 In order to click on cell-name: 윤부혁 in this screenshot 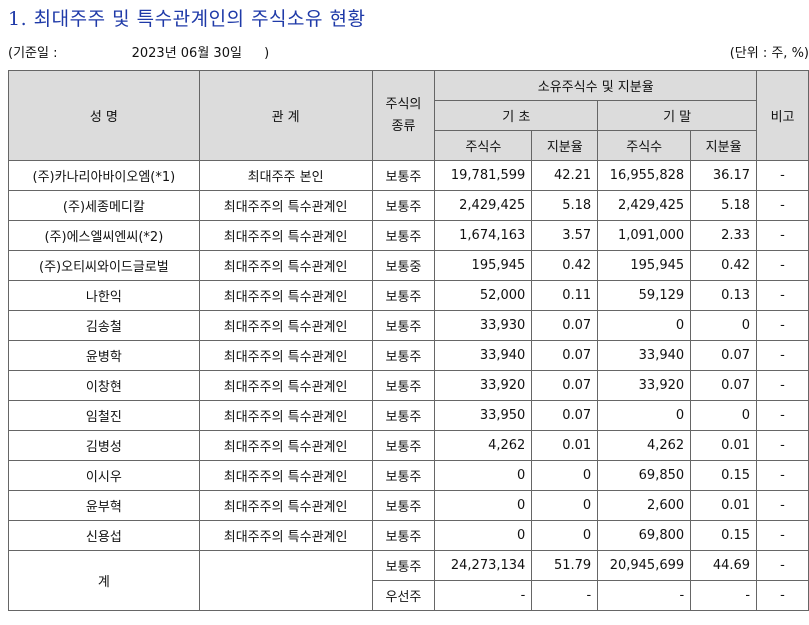, I will do `click(104, 505)`.